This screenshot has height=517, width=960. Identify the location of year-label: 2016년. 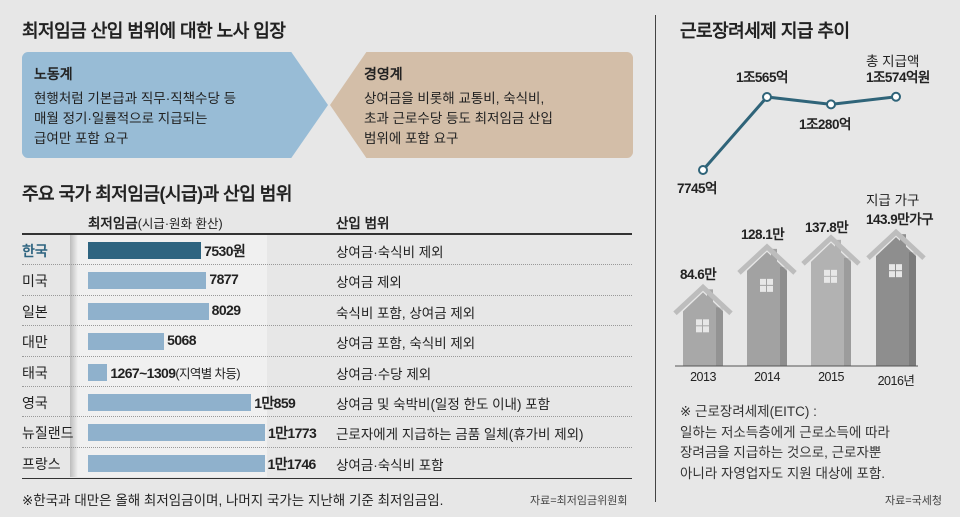
(896, 381).